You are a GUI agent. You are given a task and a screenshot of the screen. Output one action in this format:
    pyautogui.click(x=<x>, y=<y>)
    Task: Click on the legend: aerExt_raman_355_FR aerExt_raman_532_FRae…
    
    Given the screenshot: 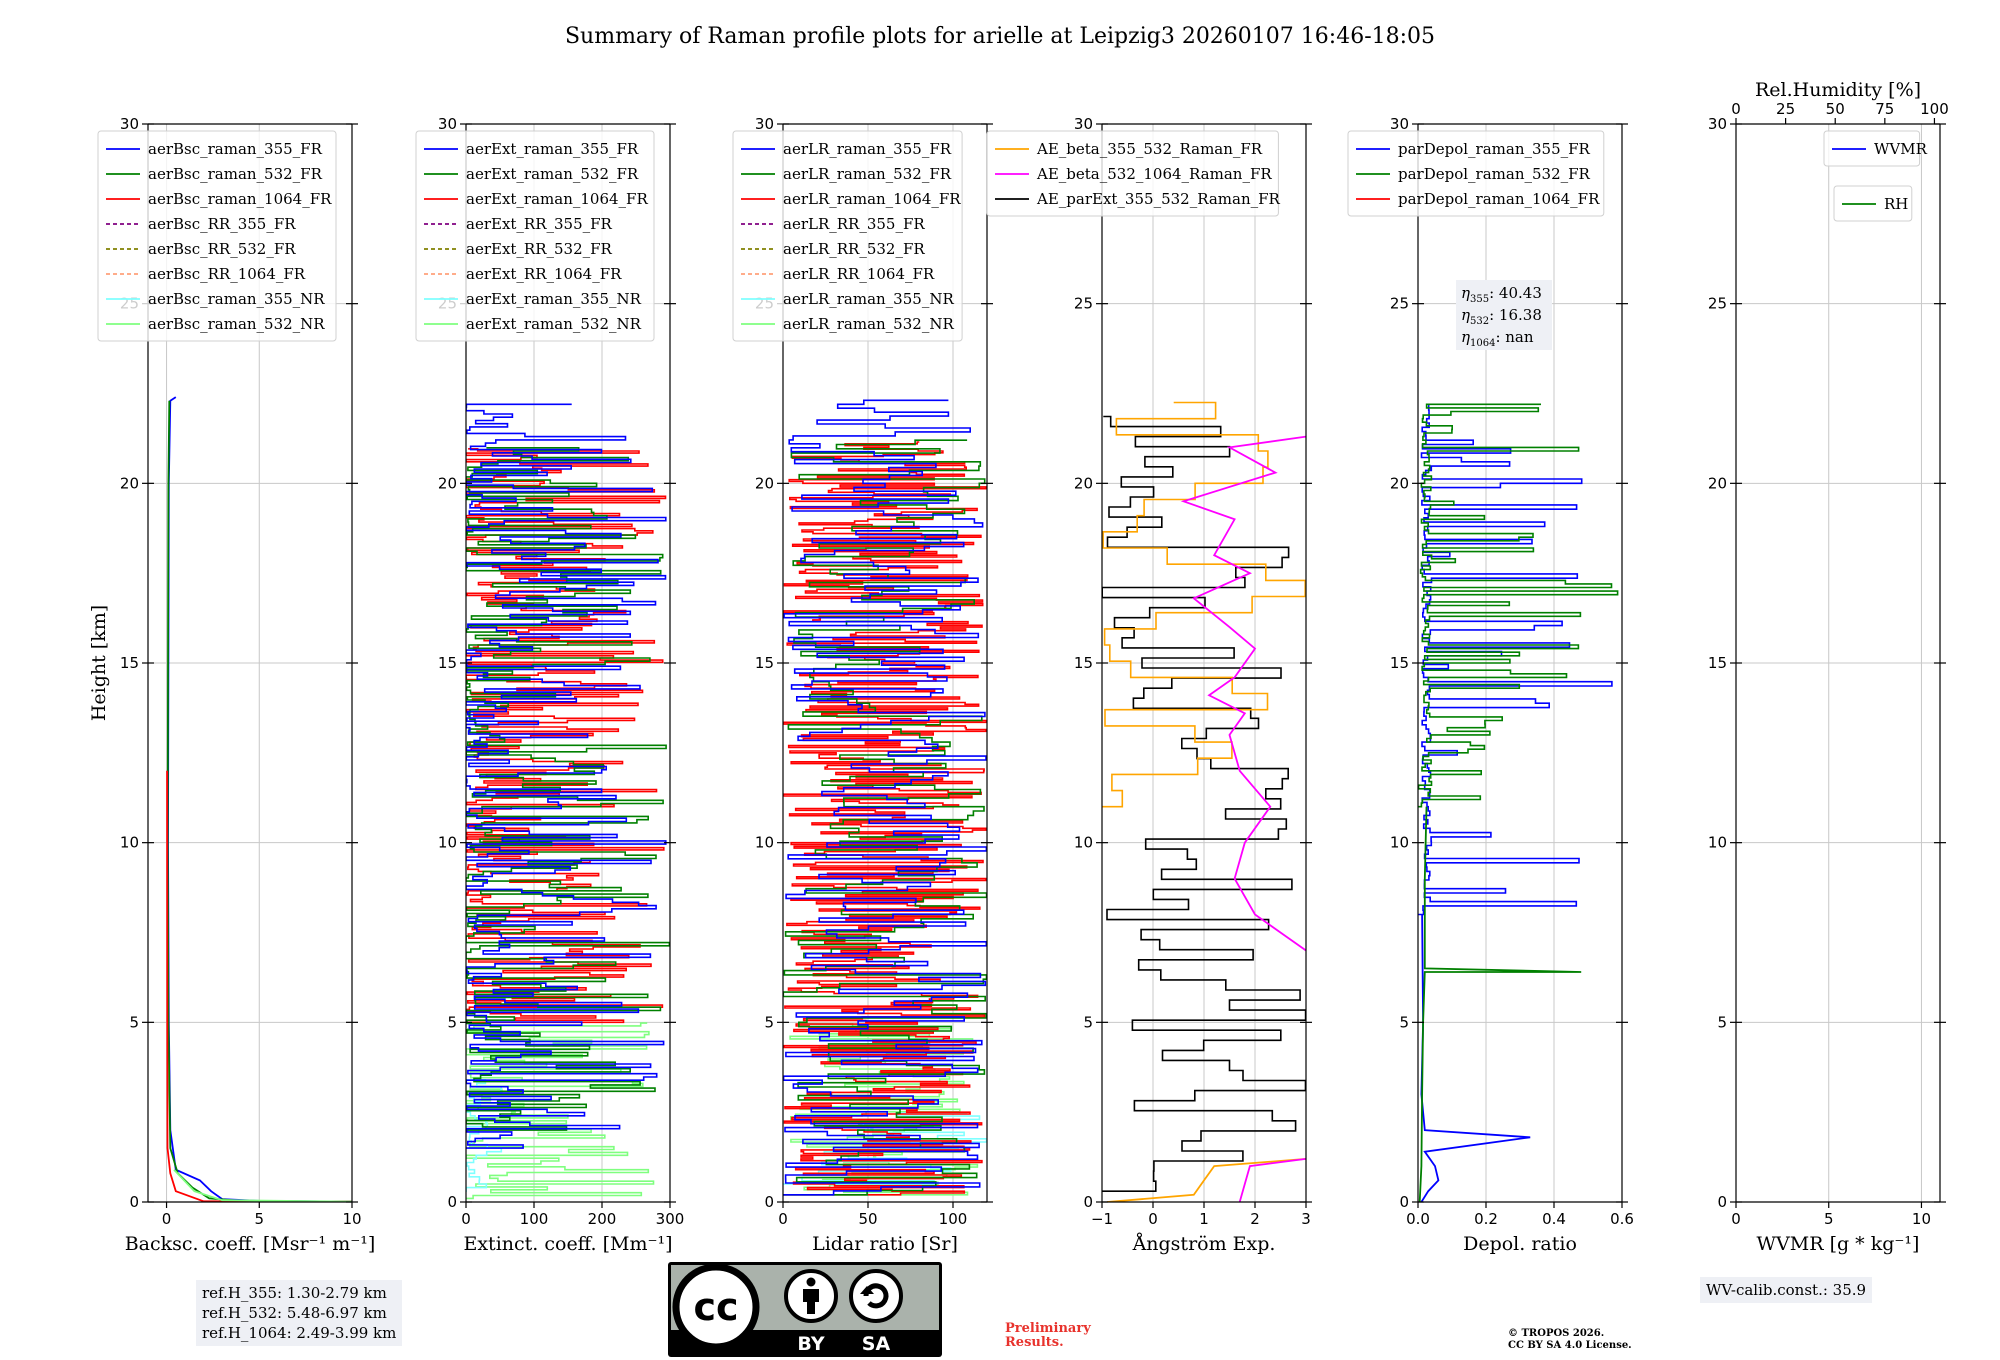 What is the action you would take?
    pyautogui.click(x=535, y=236)
    